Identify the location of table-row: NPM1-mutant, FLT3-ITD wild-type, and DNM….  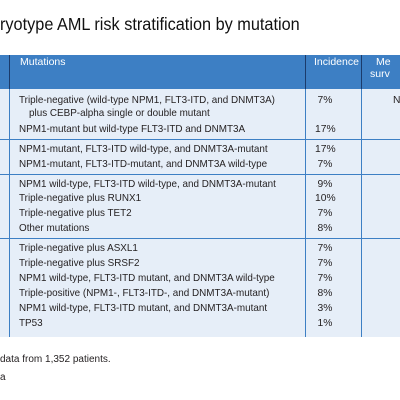
(200, 149).